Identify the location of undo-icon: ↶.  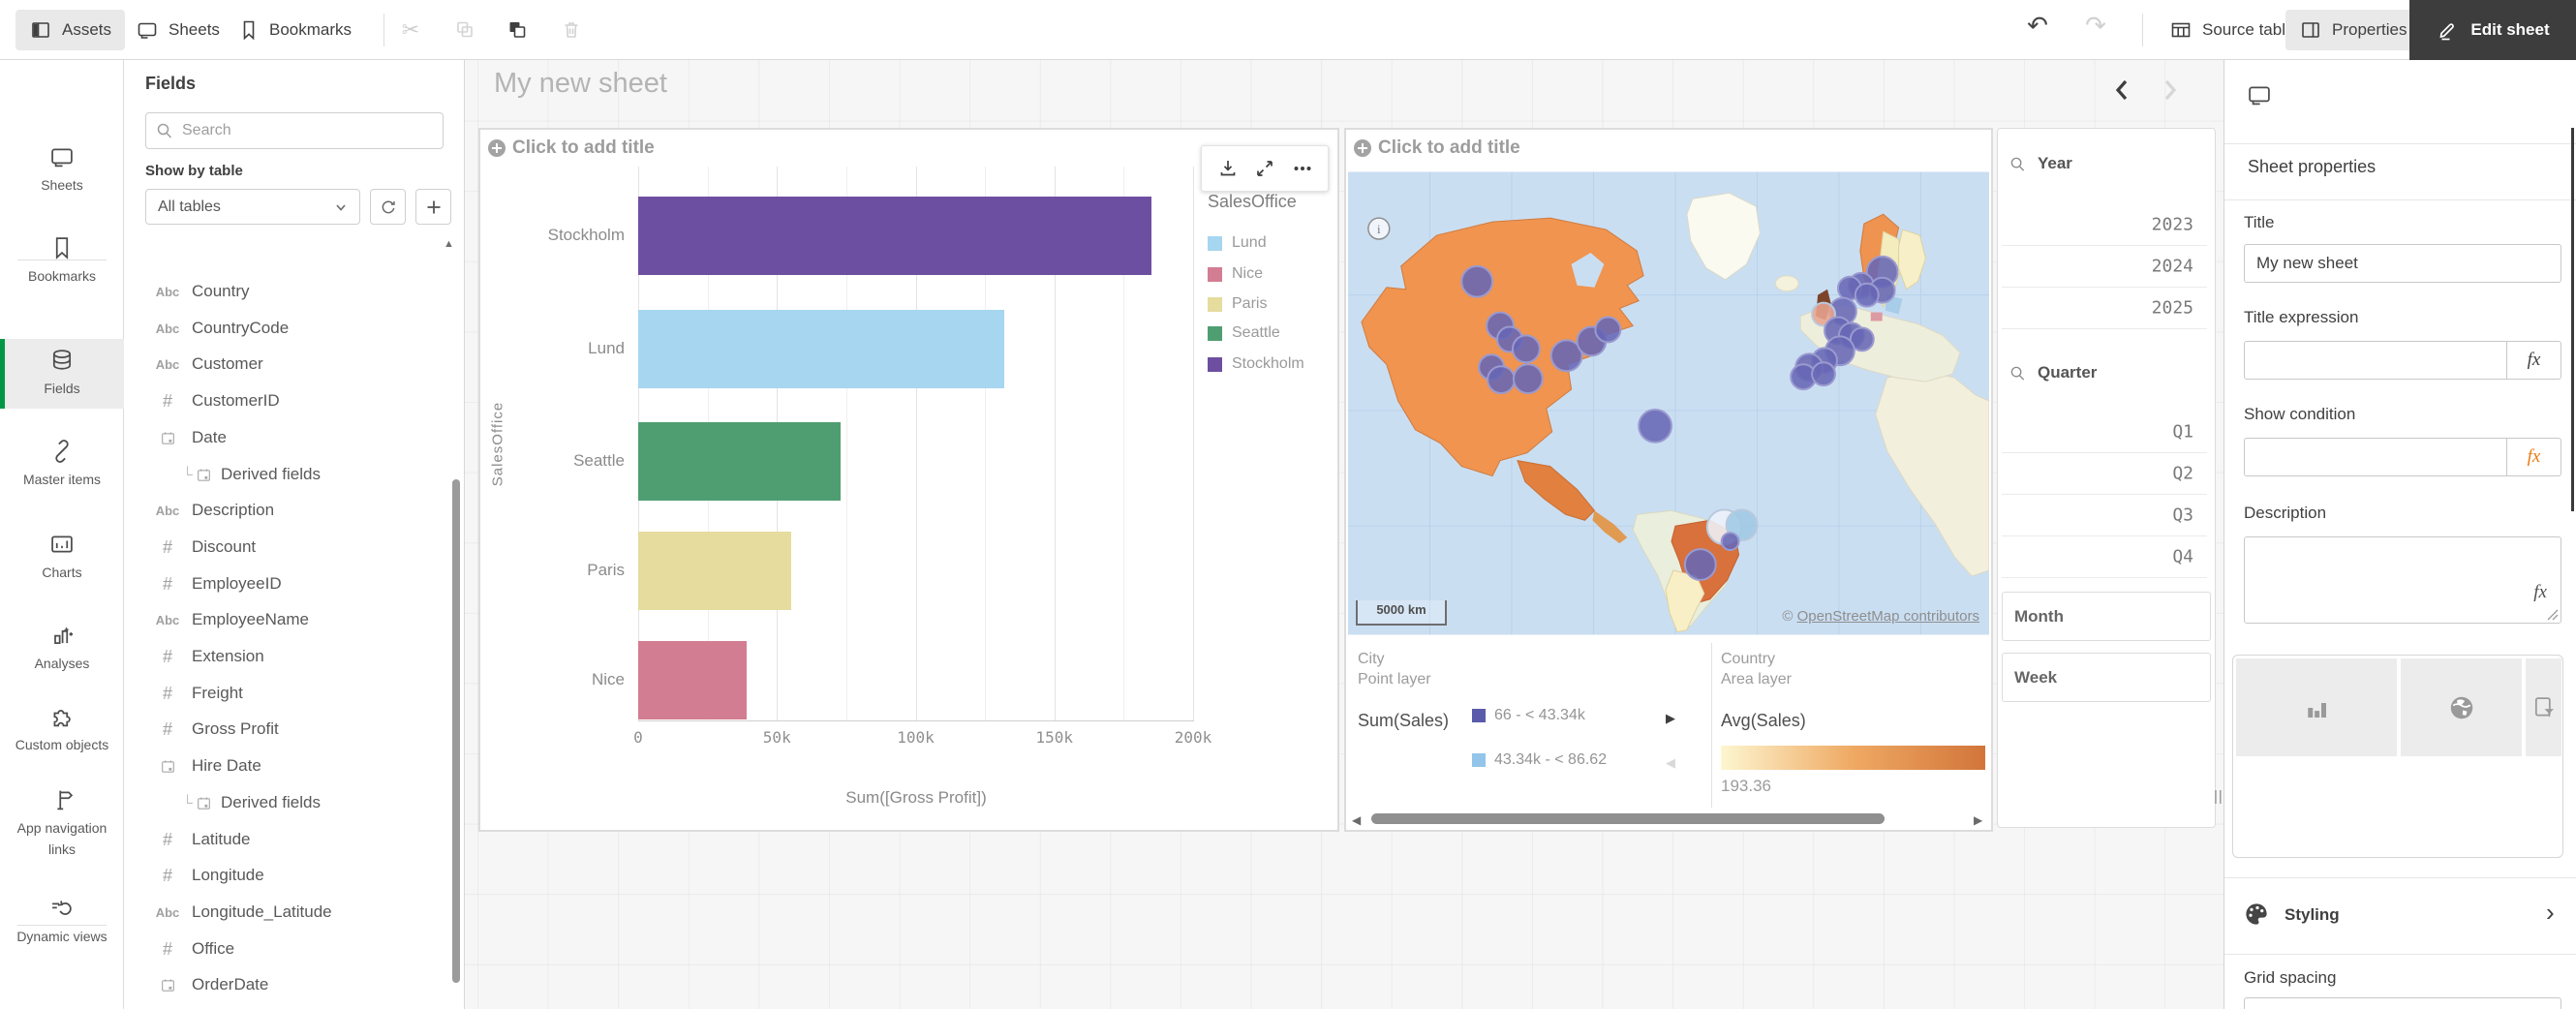
(2037, 25).